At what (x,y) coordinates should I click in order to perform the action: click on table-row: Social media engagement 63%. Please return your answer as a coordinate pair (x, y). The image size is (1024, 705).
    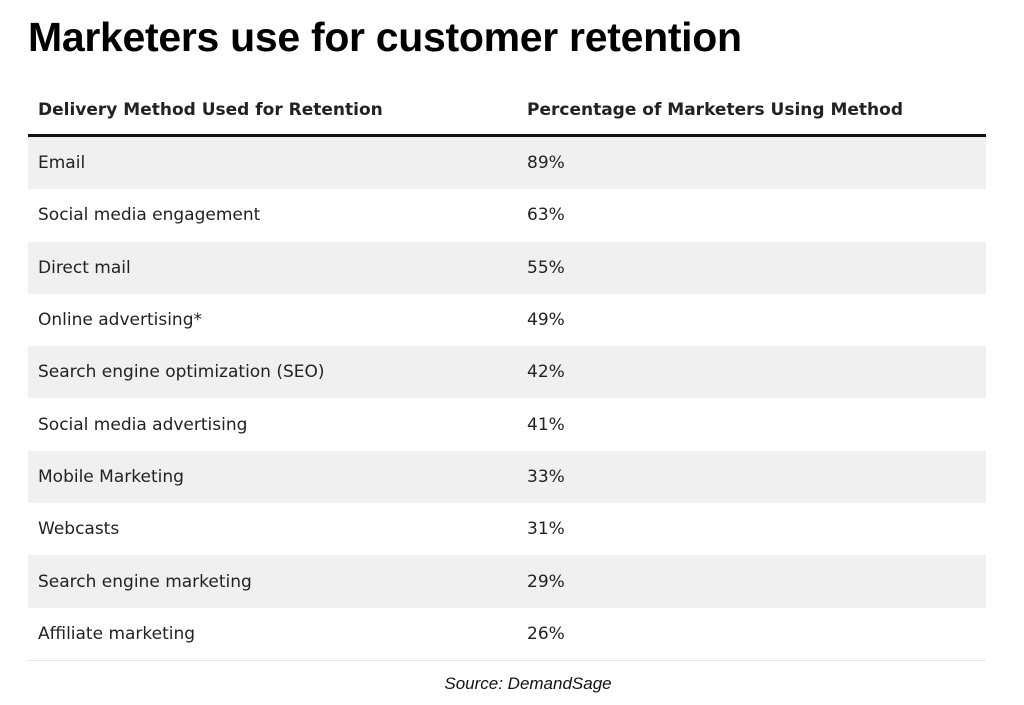
    Looking at the image, I should click on (507, 215).